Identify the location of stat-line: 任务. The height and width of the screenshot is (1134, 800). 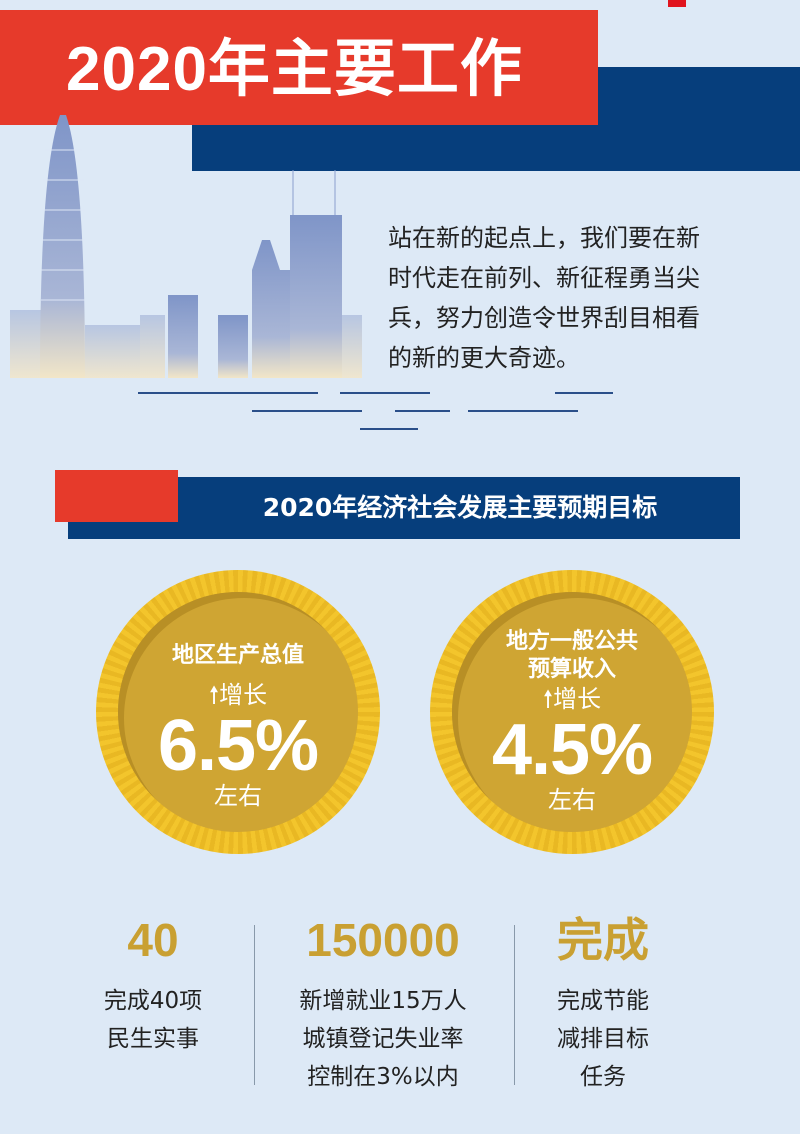
(603, 1077).